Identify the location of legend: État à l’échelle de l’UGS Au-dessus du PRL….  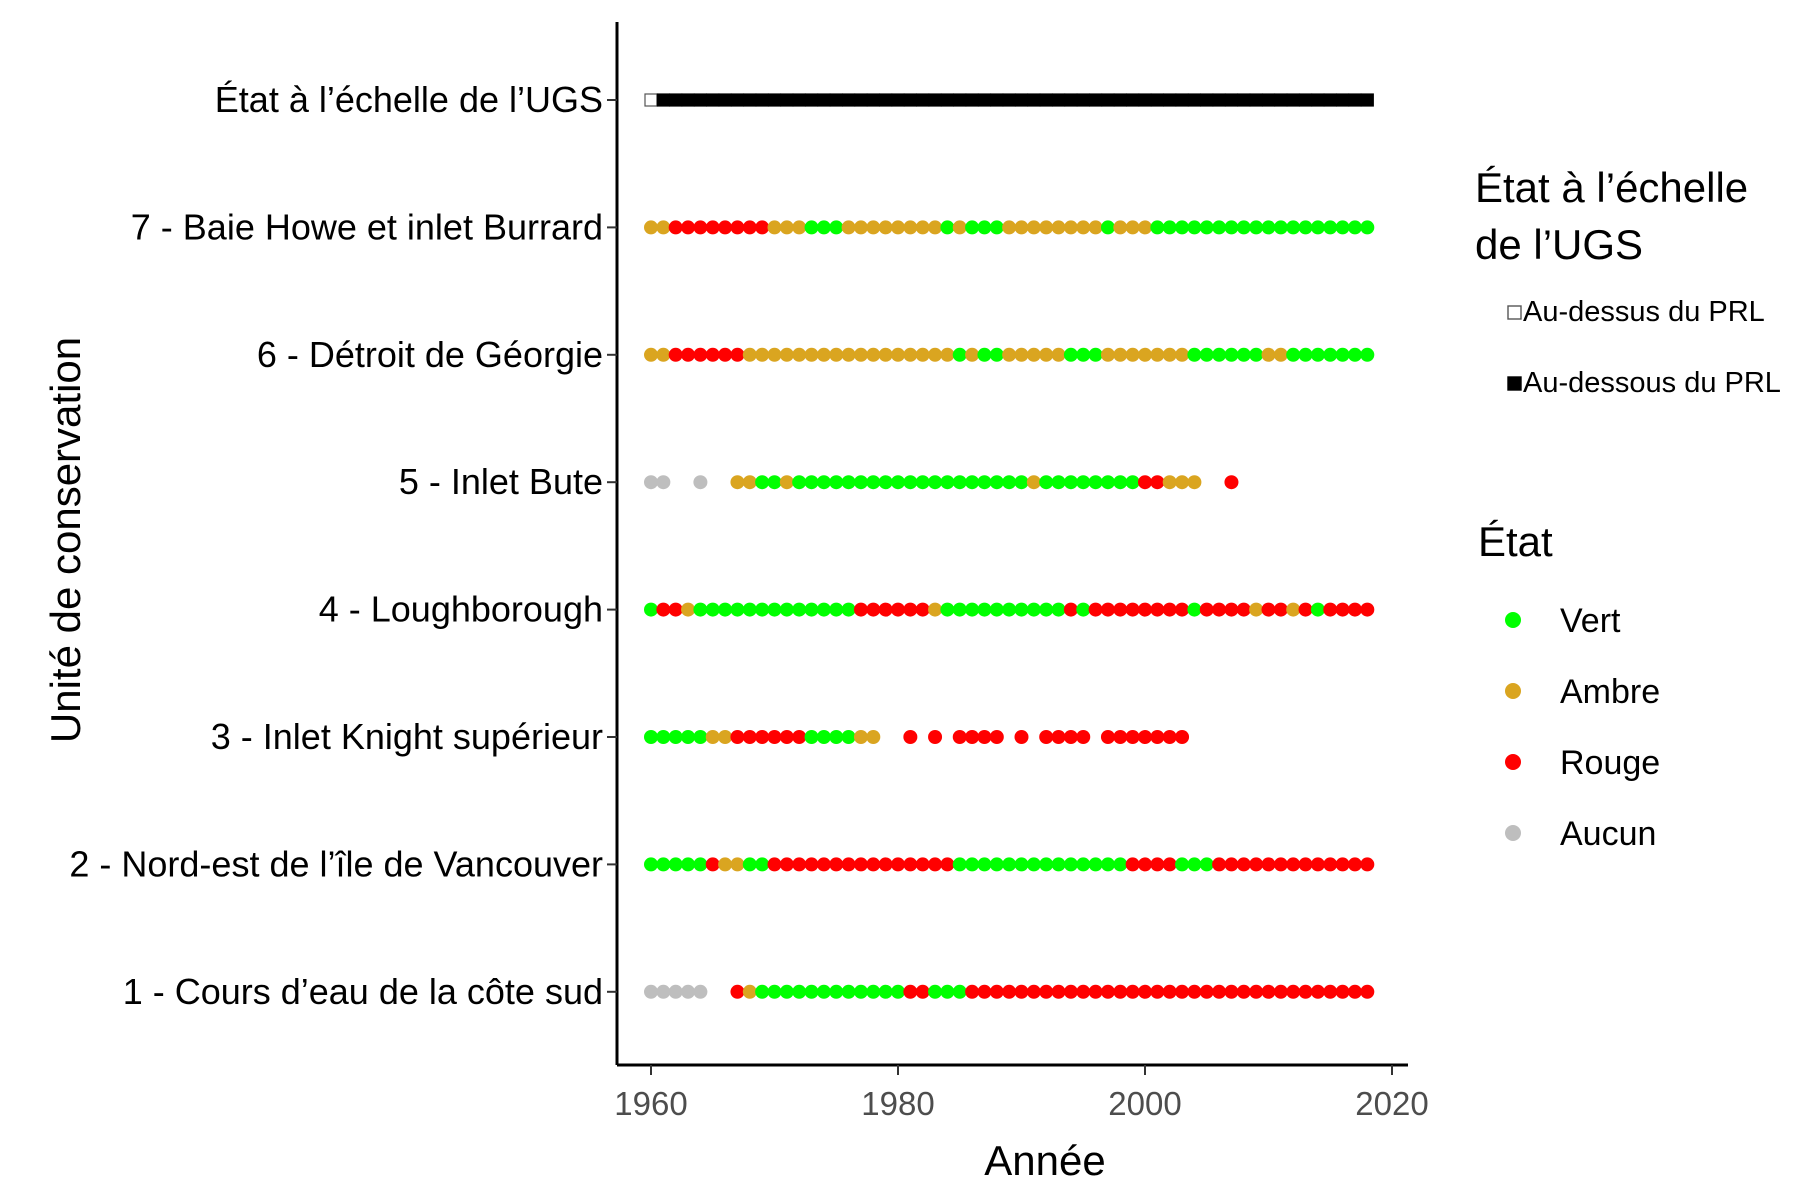
(1628, 508).